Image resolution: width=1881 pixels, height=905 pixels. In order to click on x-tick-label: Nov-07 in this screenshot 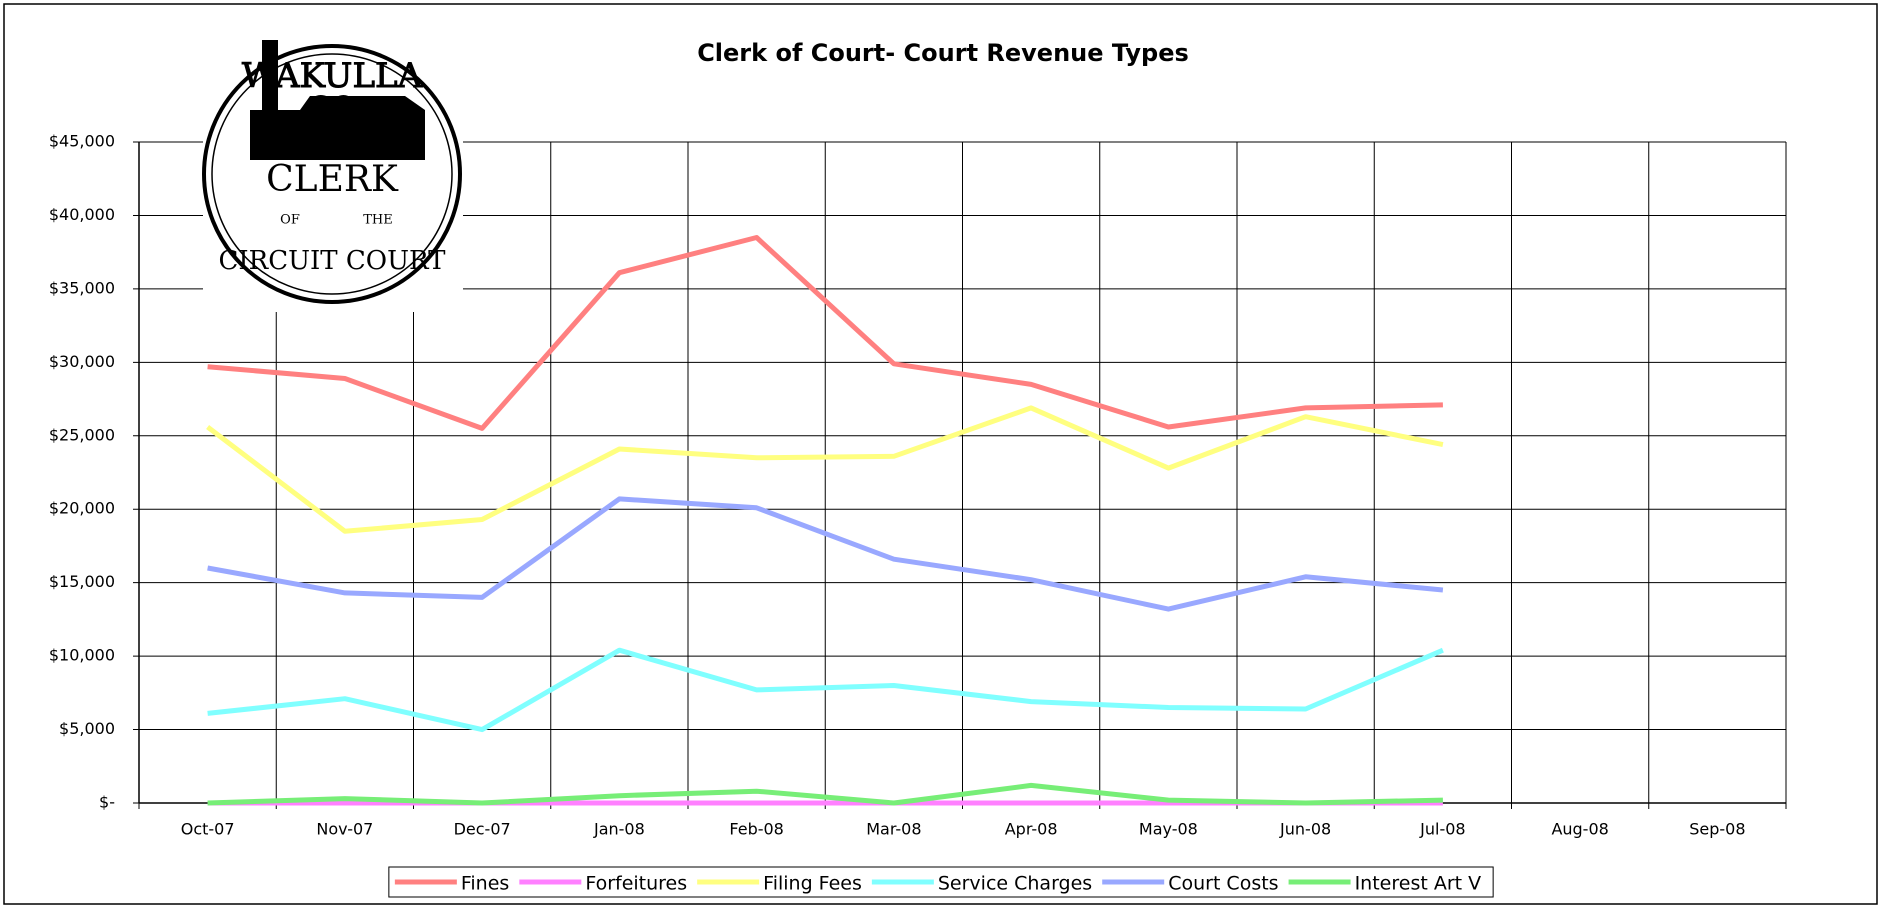, I will do `click(344, 829)`.